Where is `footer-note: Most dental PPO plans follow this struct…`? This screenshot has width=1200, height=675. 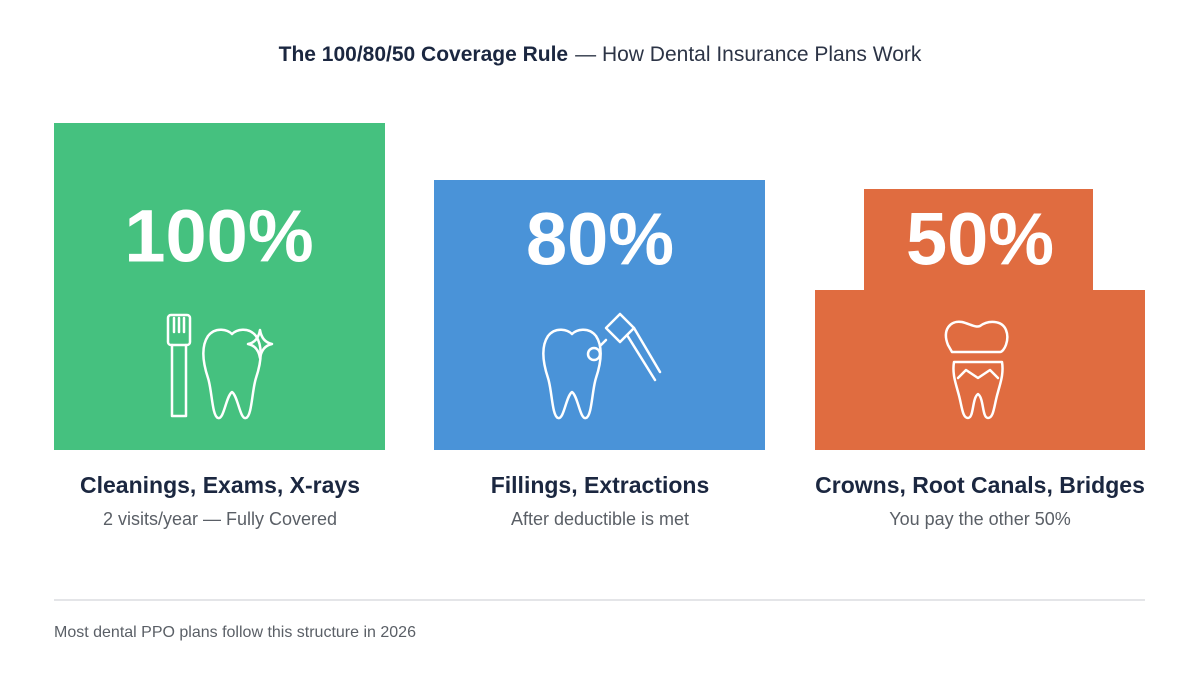 footer-note: Most dental PPO plans follow this struct… is located at coordinates (235, 632).